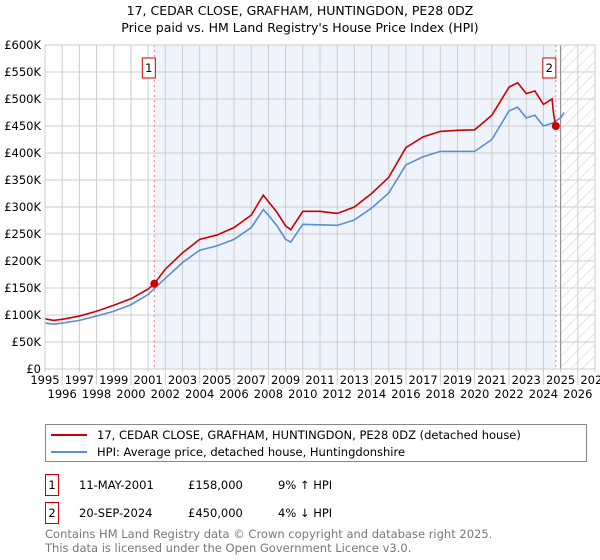 This screenshot has width=600, height=560. What do you see at coordinates (182, 380) in the screenshot?
I see `x-tick-label: 2003` at bounding box center [182, 380].